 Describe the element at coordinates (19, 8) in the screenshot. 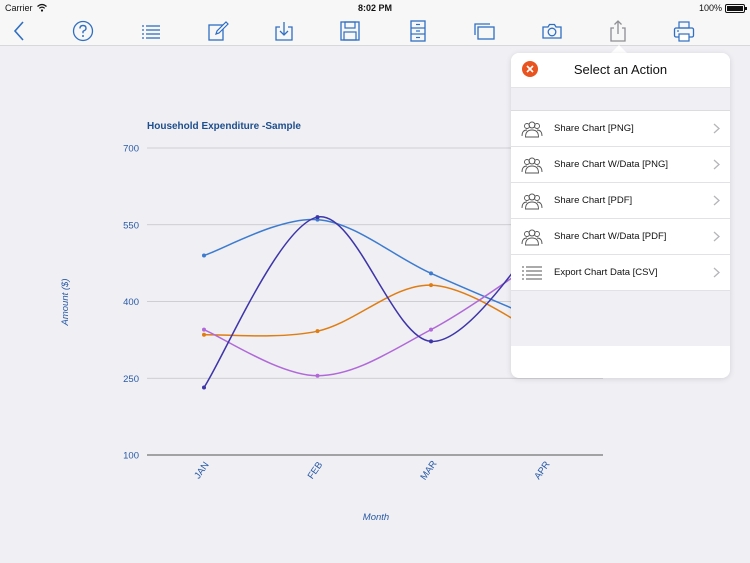

I see `carrier-label: Carrier` at that location.